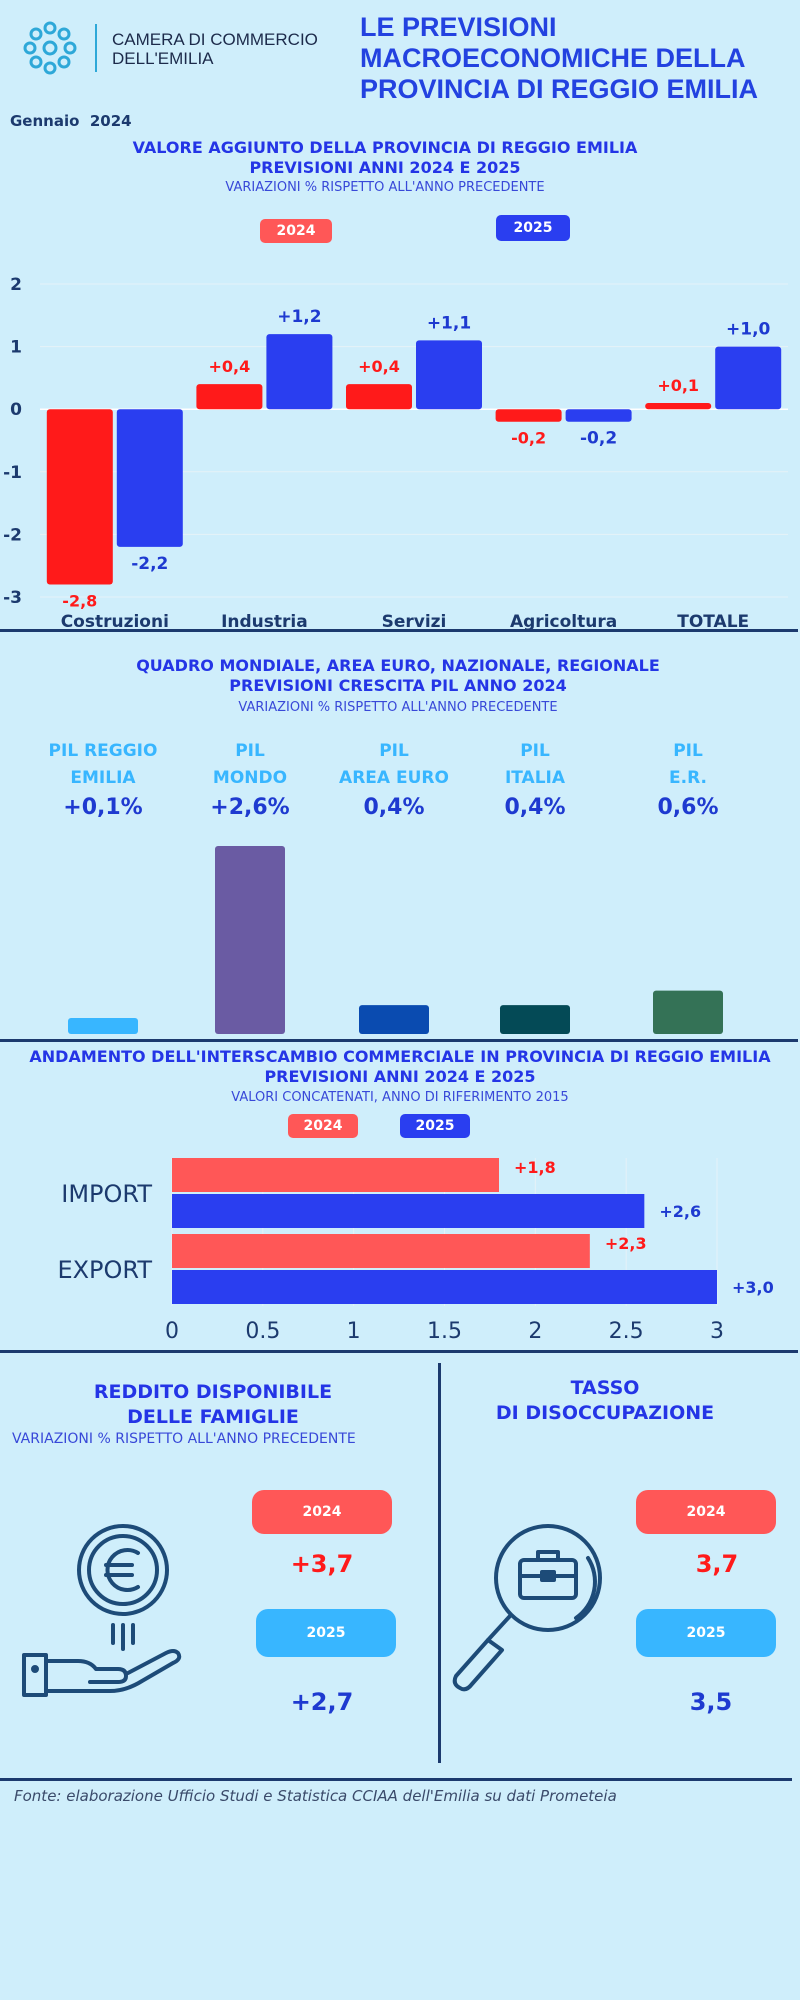  What do you see at coordinates (605, 1388) in the screenshot?
I see `disoccupazione-title-line1: TASSO` at bounding box center [605, 1388].